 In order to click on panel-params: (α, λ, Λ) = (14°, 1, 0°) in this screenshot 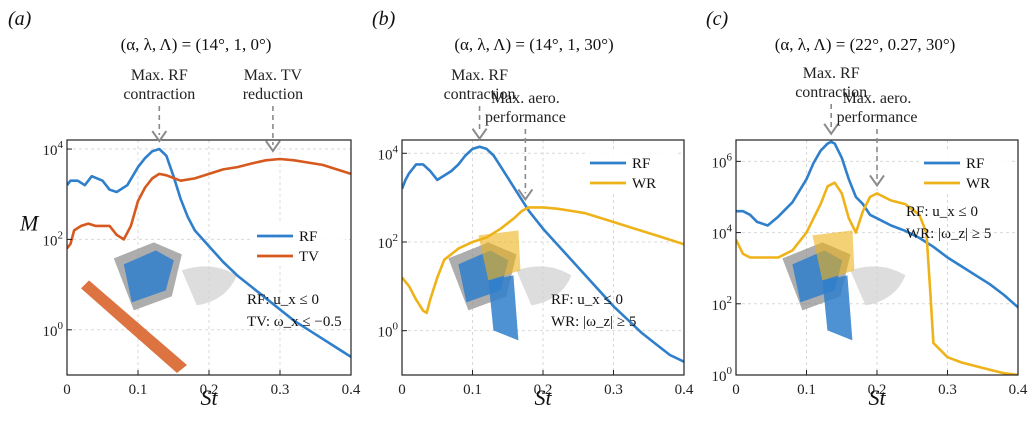, I will do `click(196, 44)`.